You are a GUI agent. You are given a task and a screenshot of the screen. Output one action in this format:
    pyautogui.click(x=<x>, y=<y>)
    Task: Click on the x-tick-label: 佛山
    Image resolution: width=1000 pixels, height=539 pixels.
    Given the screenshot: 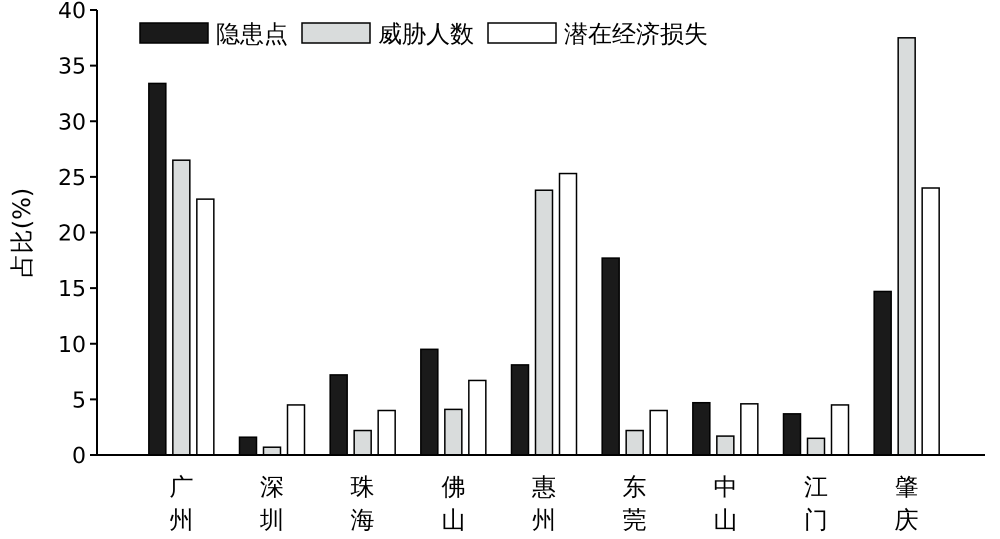 What is the action you would take?
    pyautogui.click(x=453, y=503)
    